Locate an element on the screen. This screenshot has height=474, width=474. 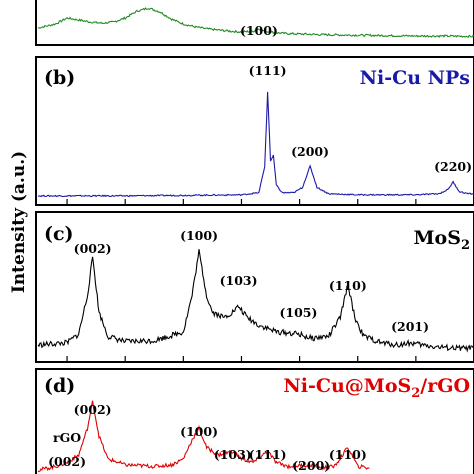
peak-label-d-0: (002) is located at coordinates (93, 409).